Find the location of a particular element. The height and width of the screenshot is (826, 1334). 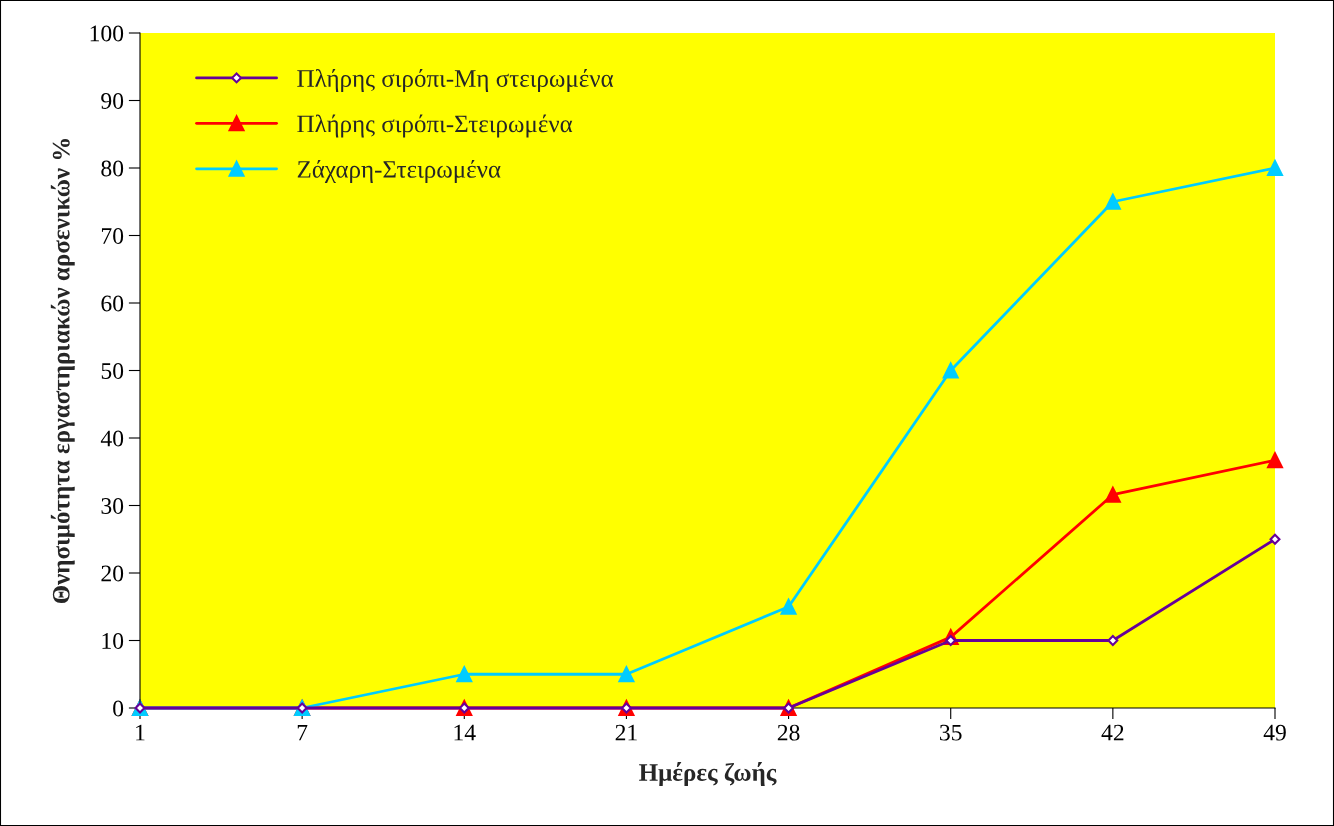

y-tick-label: 80 is located at coordinates (112, 168).